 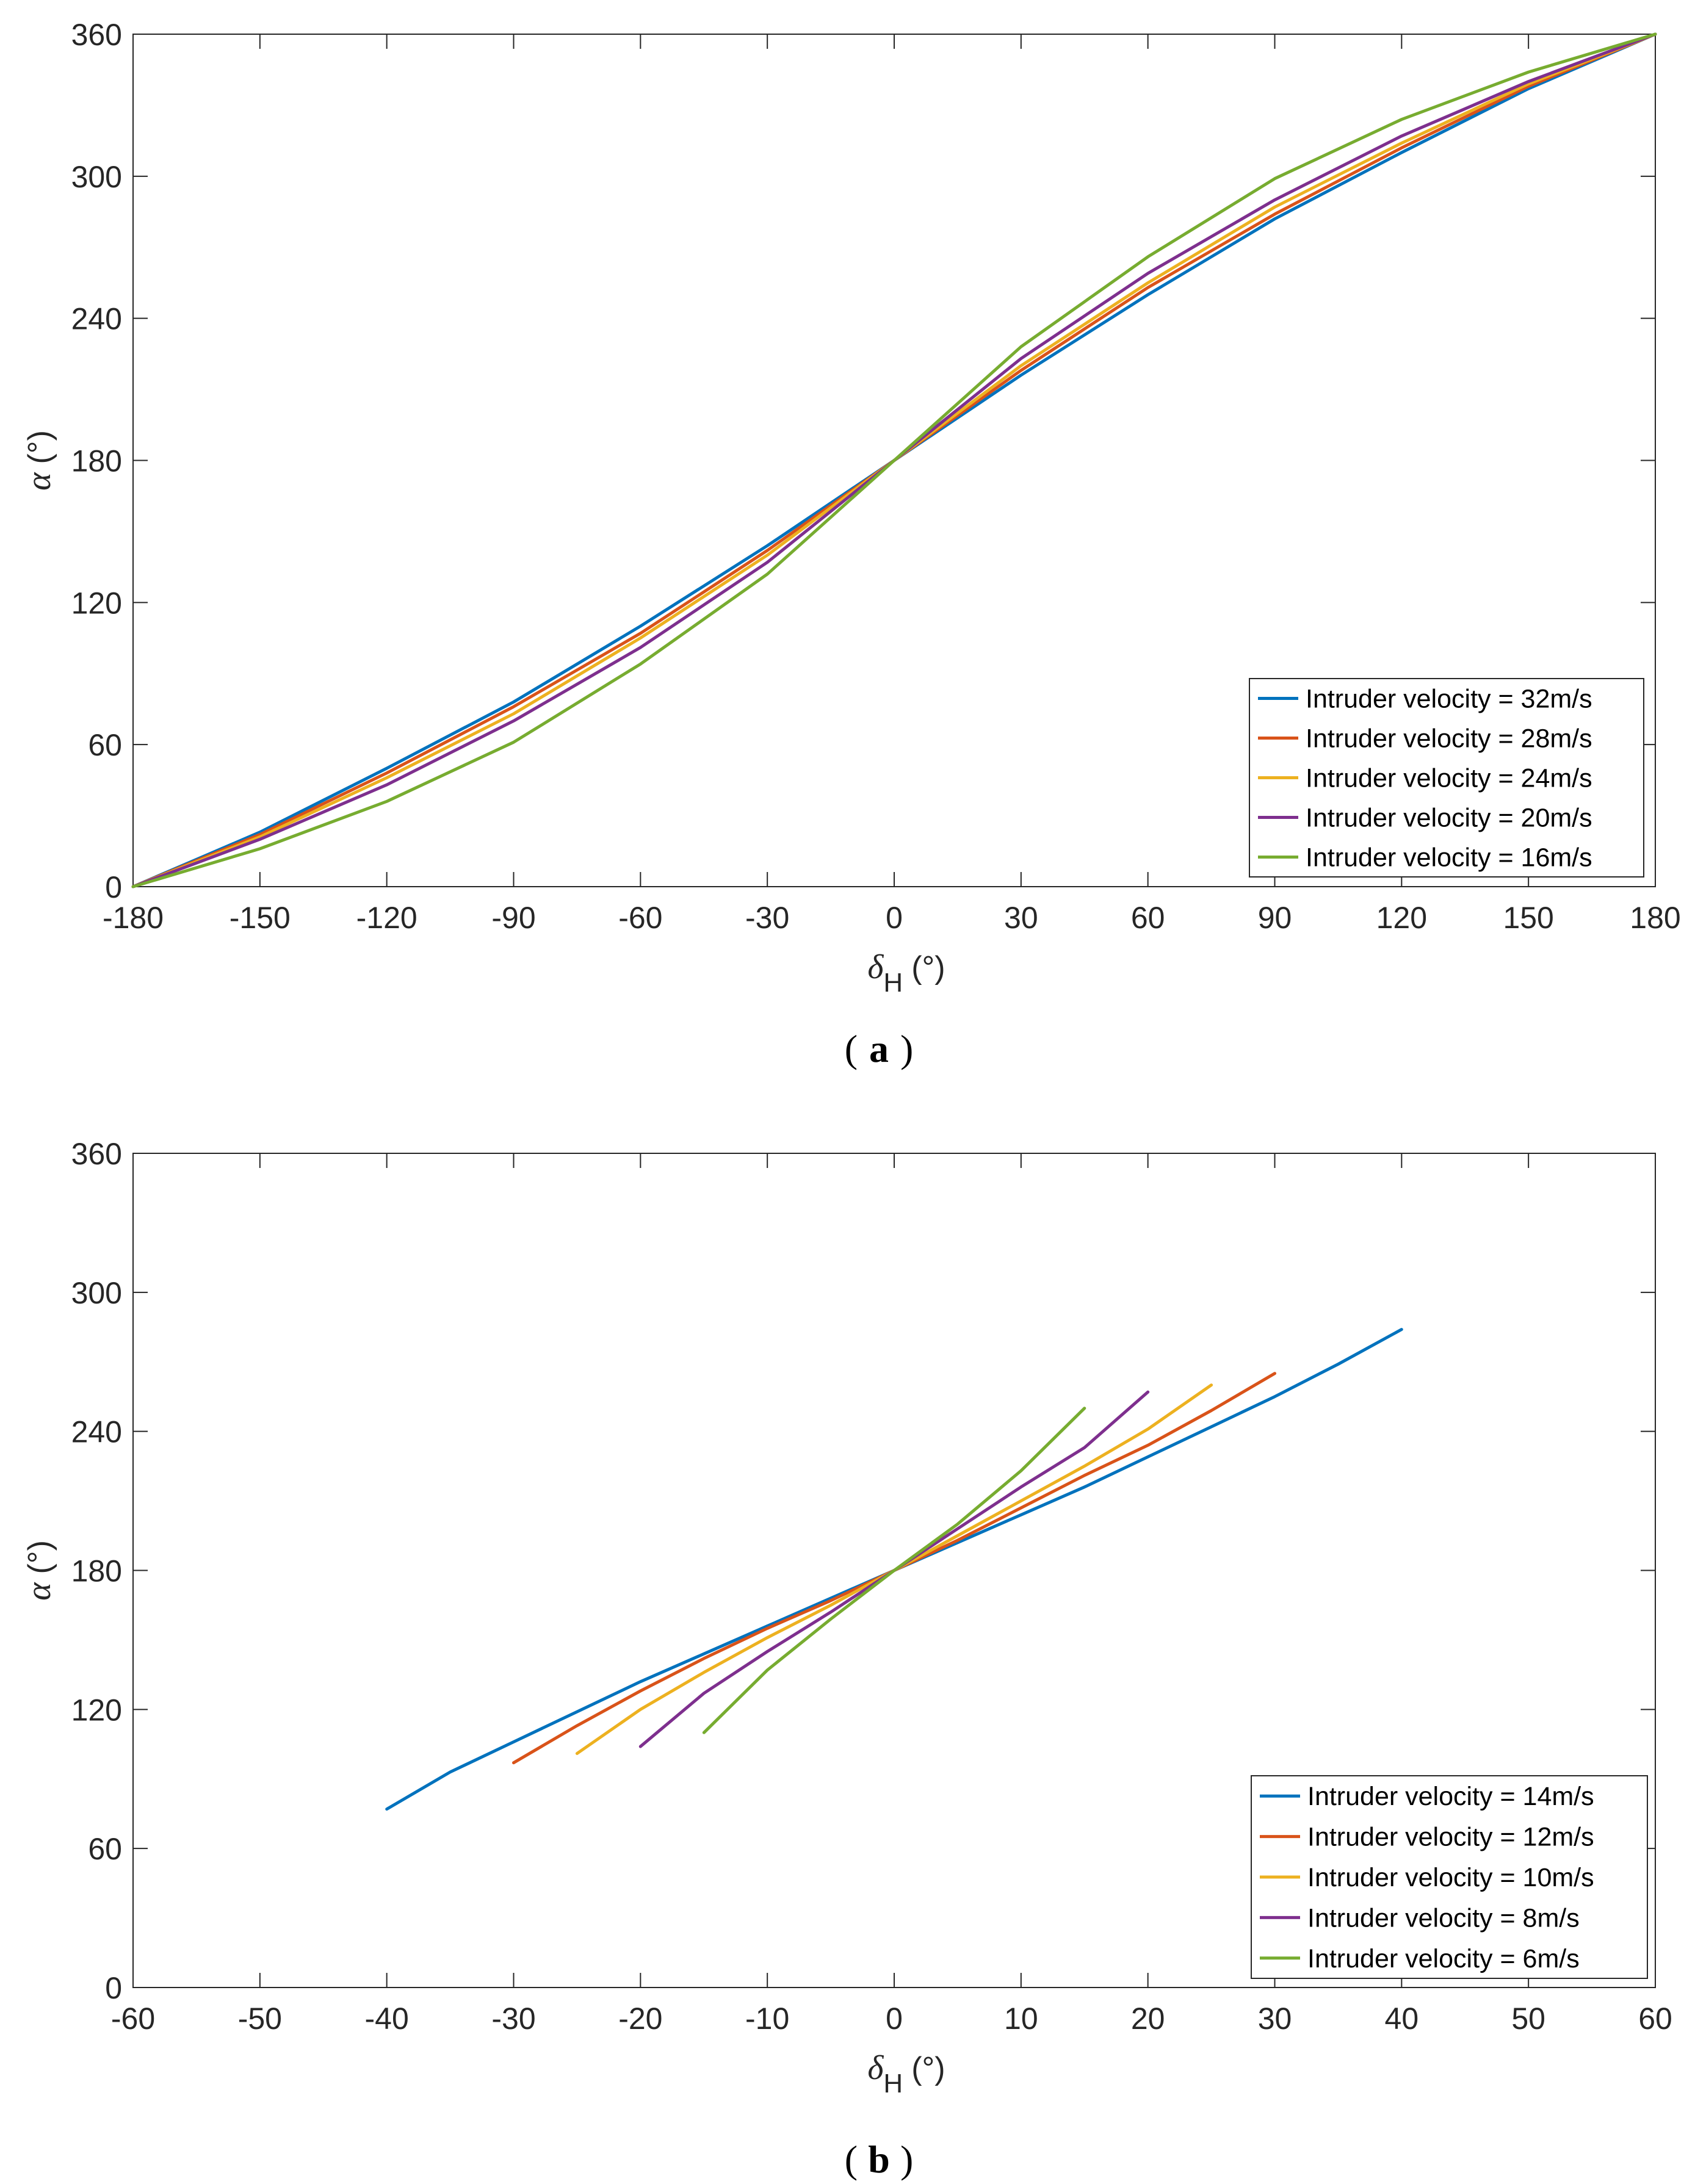 What do you see at coordinates (1275, 918) in the screenshot?
I see `pa-x-tick-label: 90` at bounding box center [1275, 918].